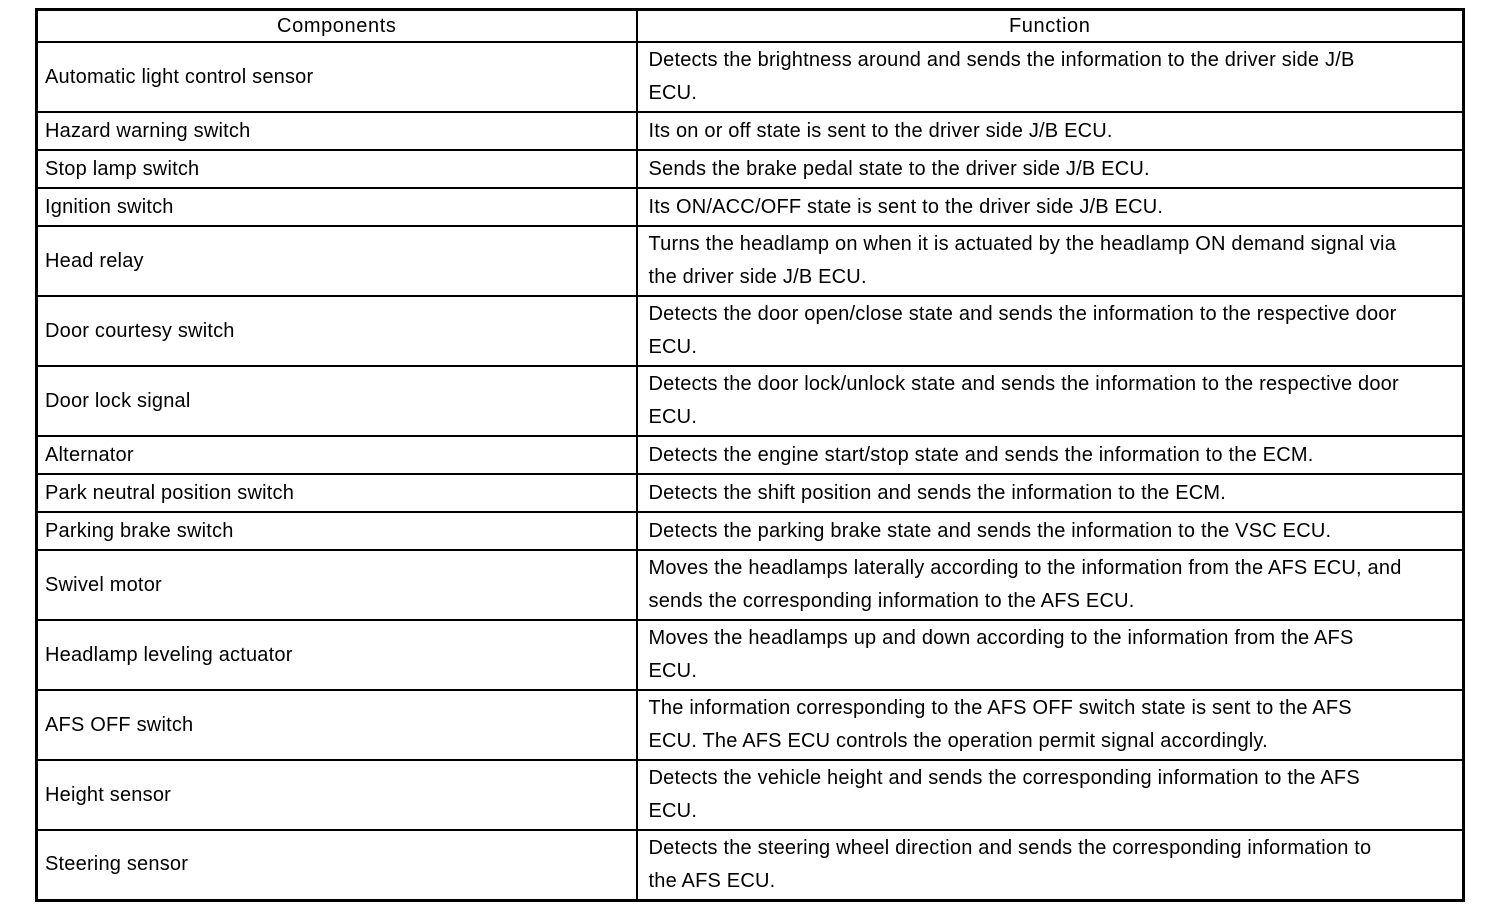  I want to click on table-header-row: Components Function, so click(750, 25).